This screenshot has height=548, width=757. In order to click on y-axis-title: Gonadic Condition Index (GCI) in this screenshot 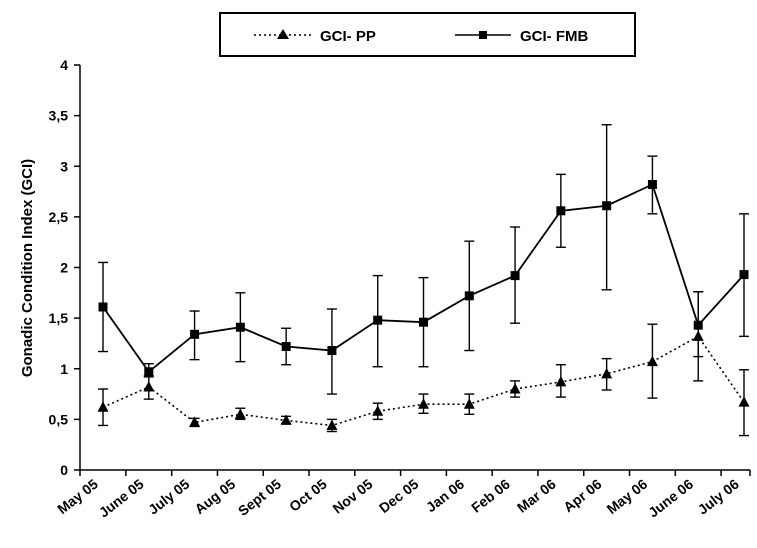, I will do `click(27, 268)`.